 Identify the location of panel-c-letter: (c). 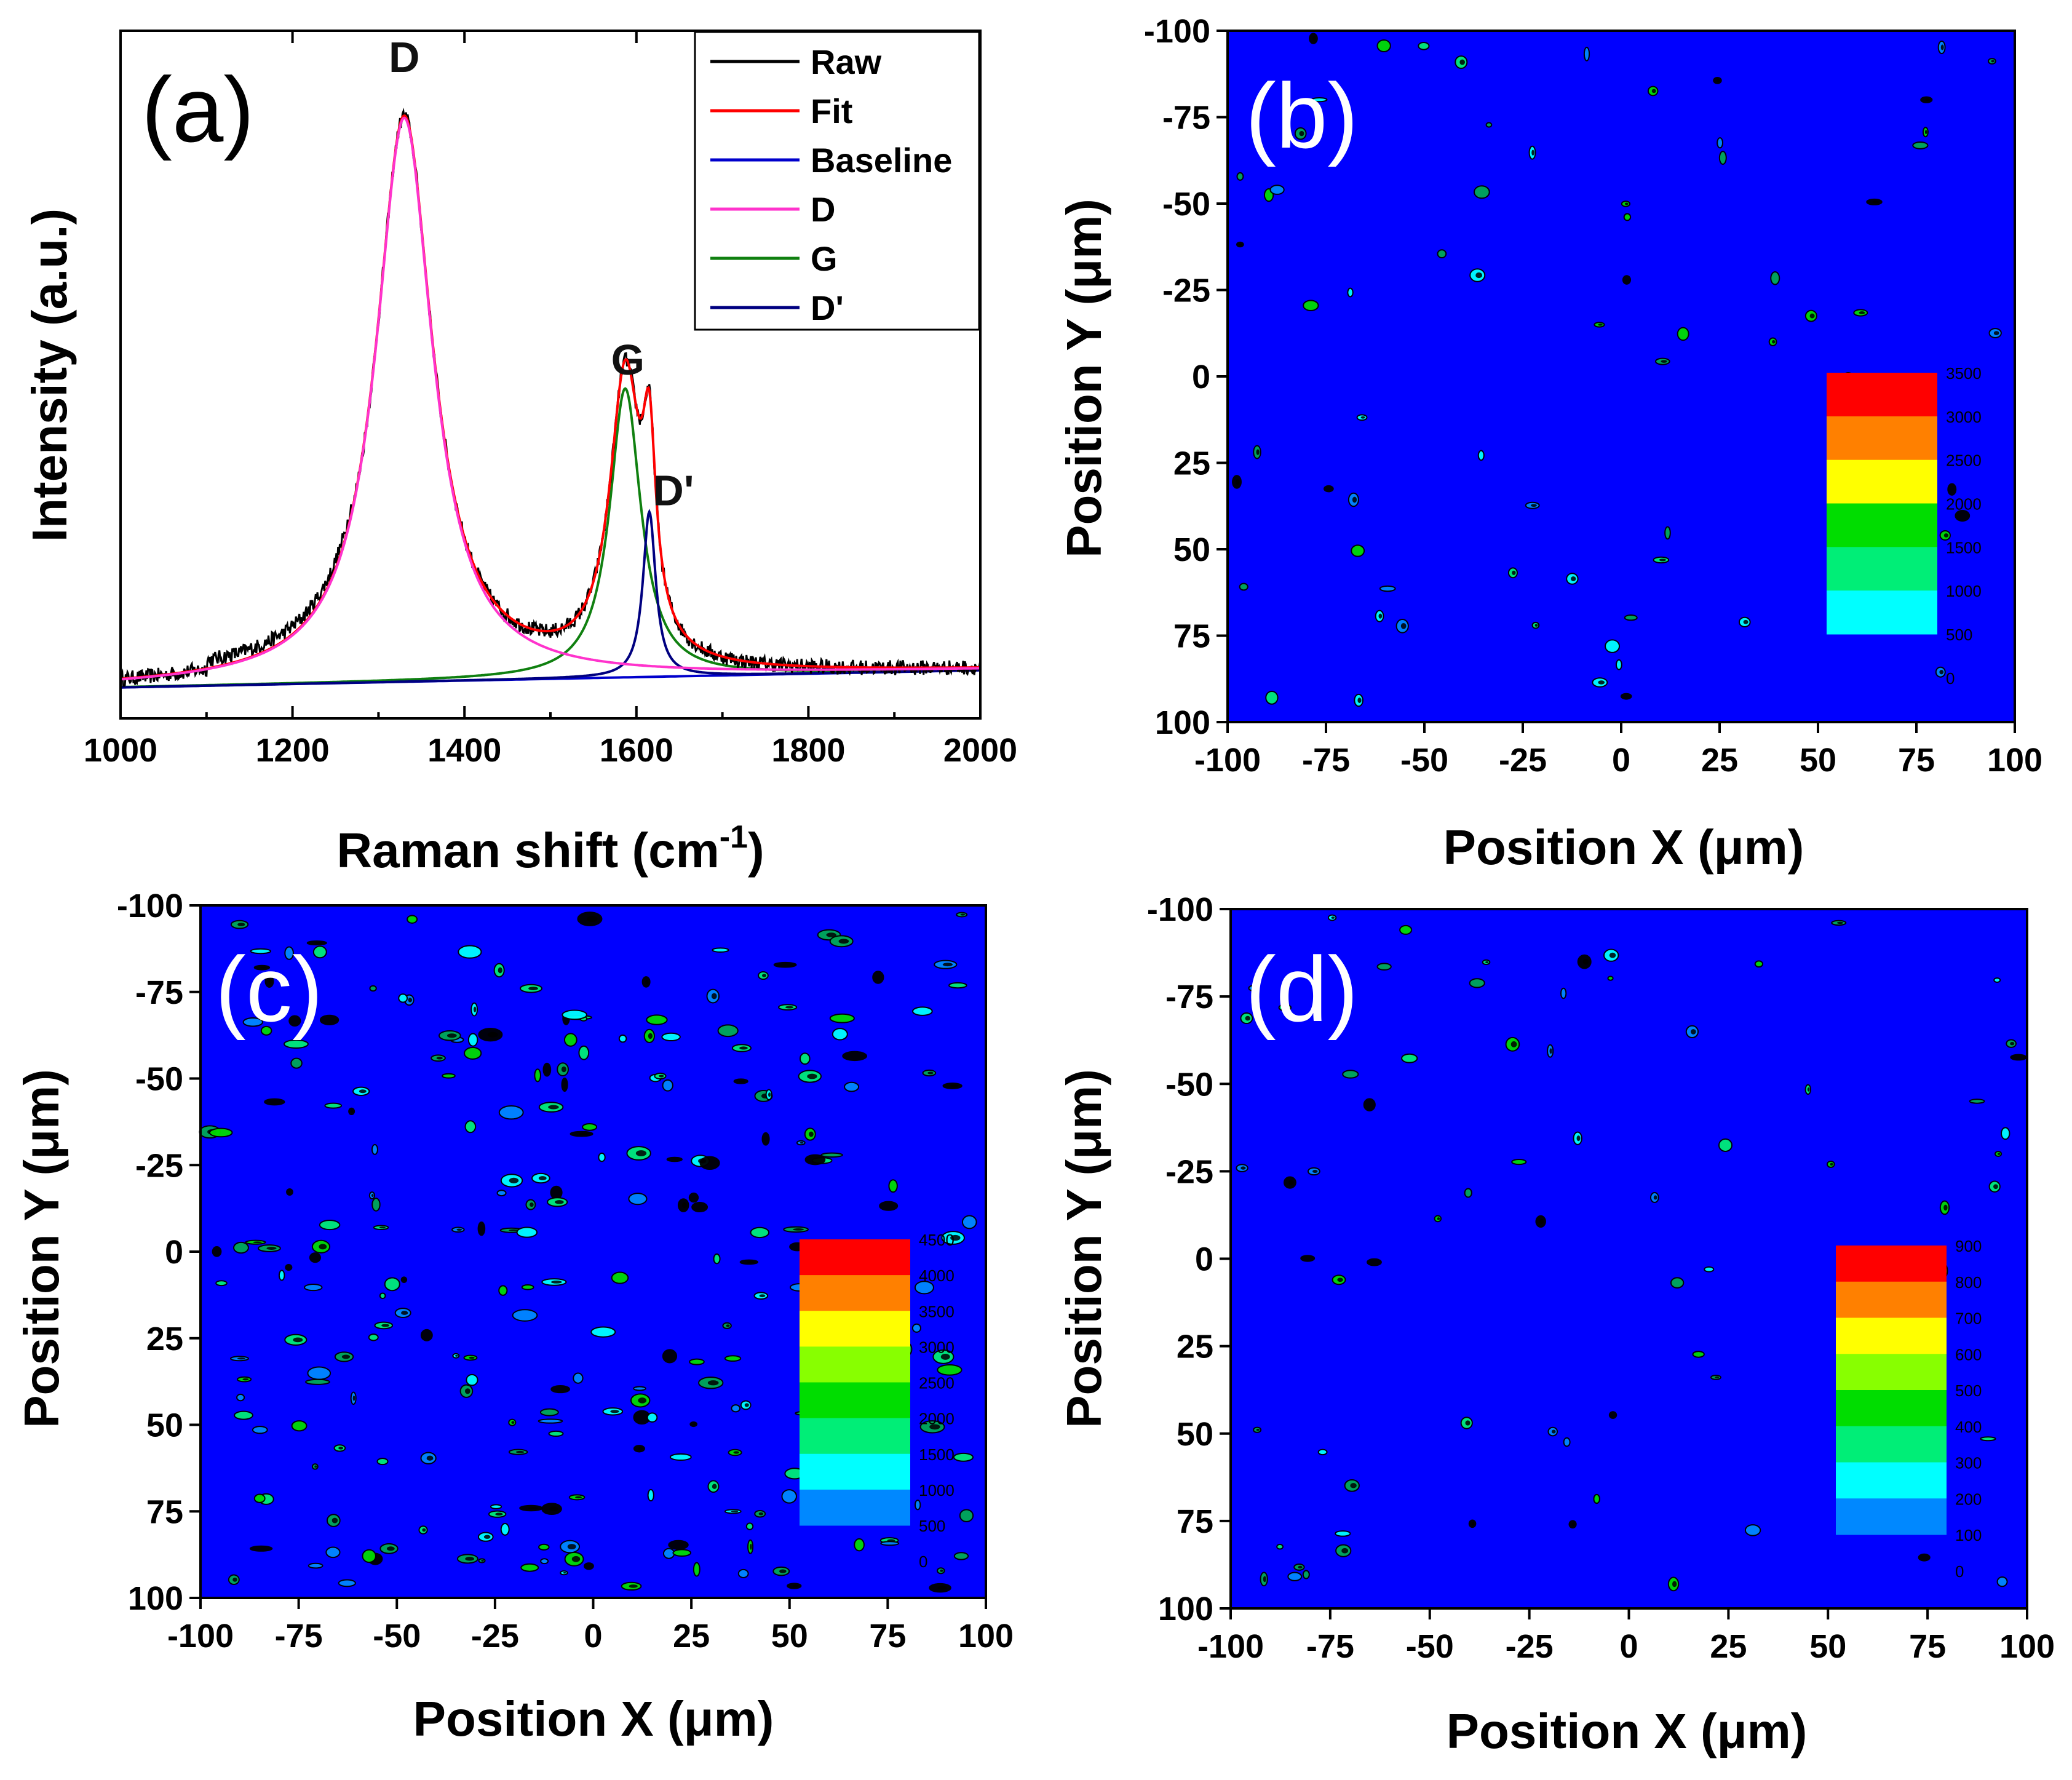
(269, 989).